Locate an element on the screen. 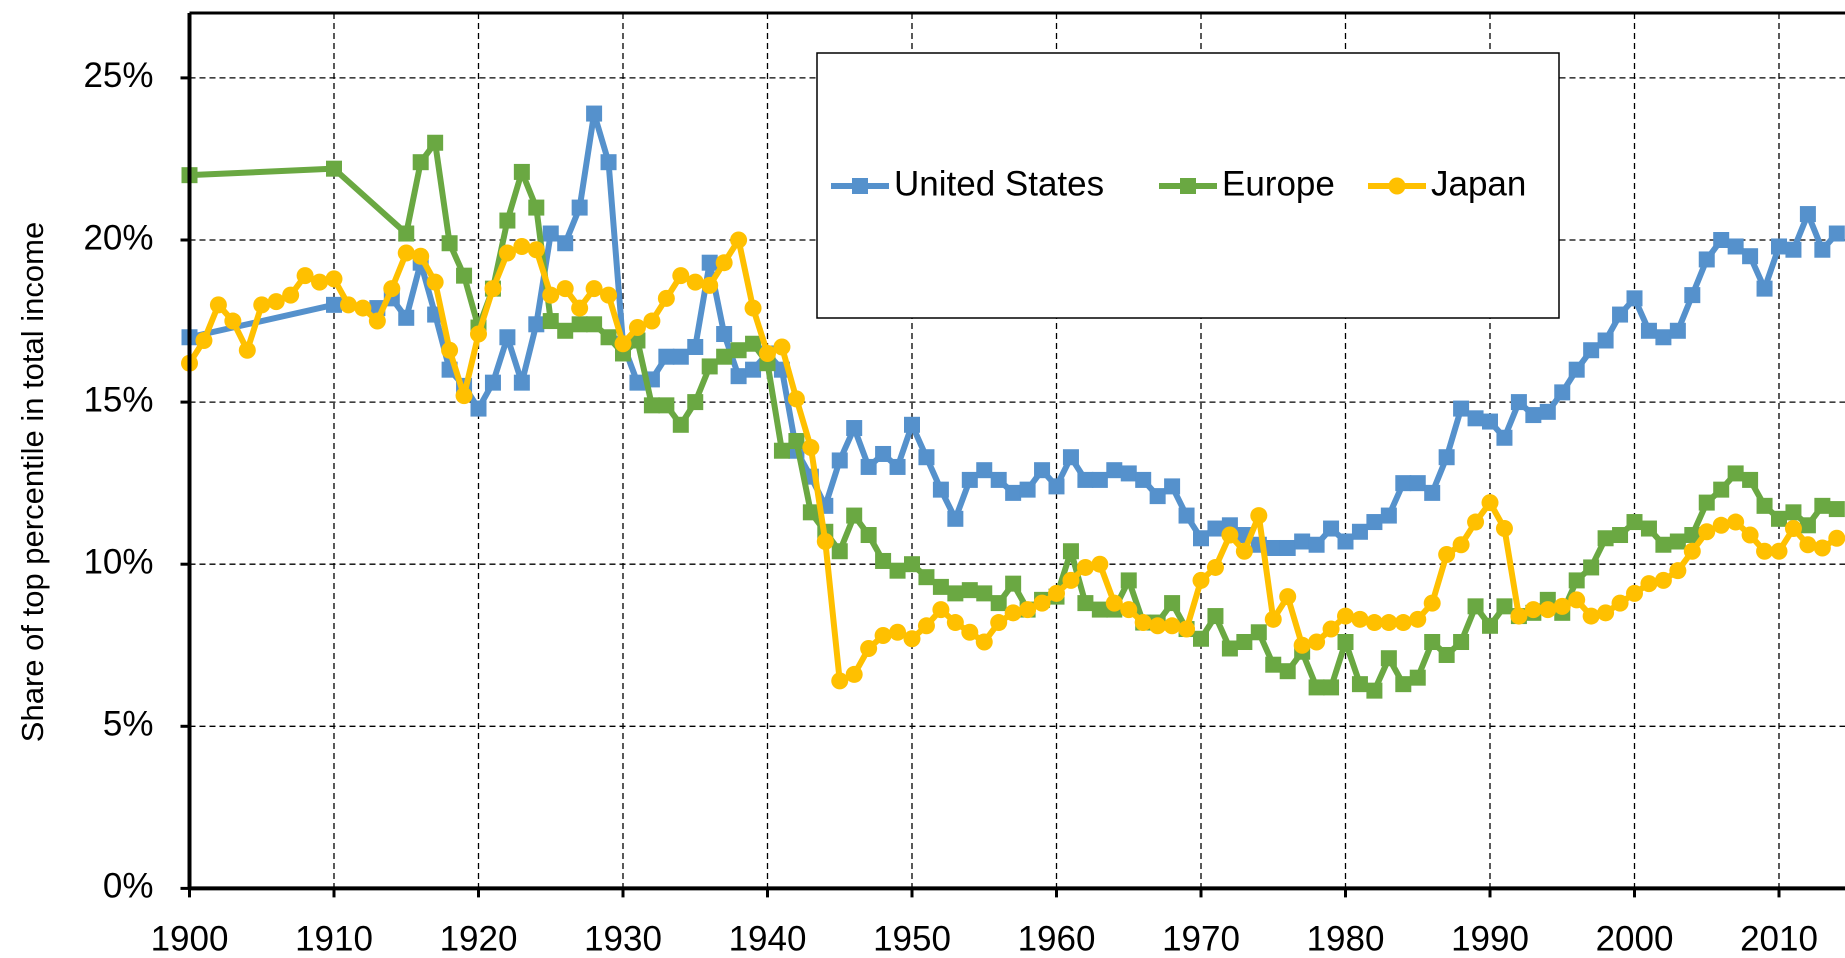  x-tick-label: 1950 is located at coordinates (912, 939).